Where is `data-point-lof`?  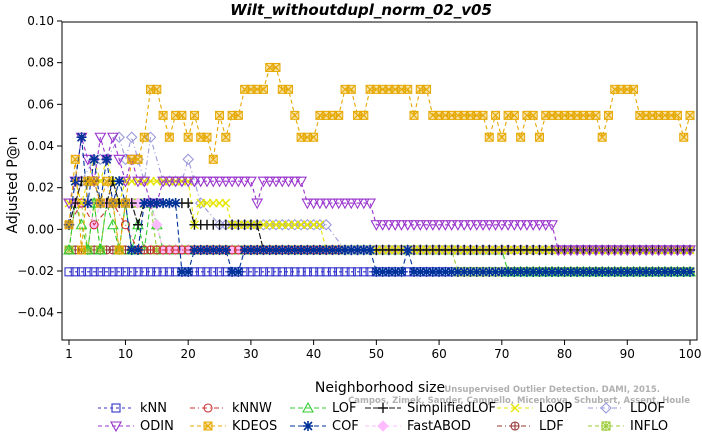
data-point-lof is located at coordinates (112, 224).